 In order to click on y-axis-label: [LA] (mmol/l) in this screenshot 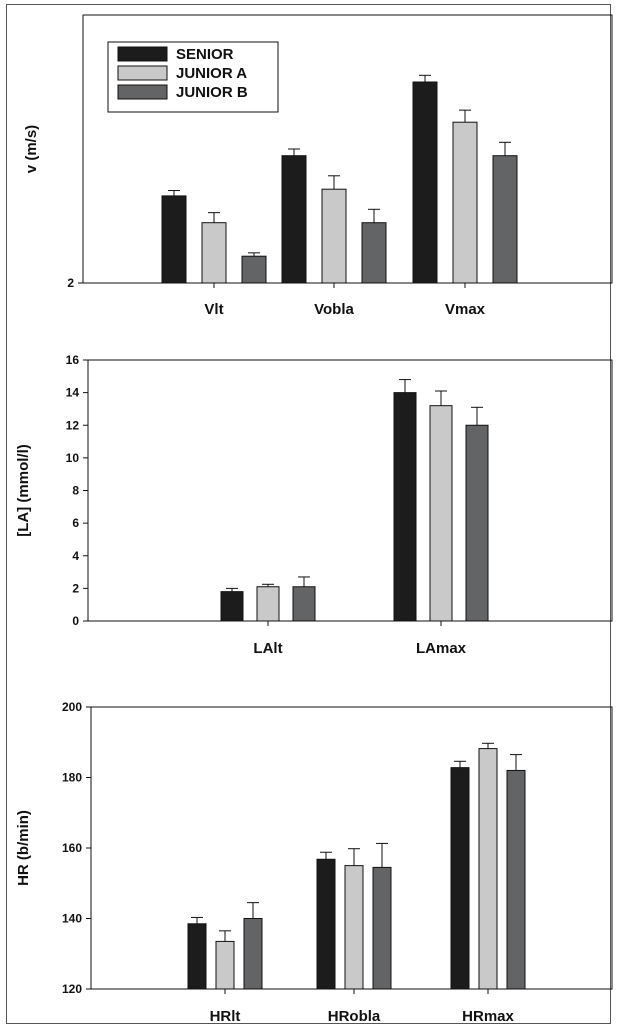, I will do `click(23, 490)`.